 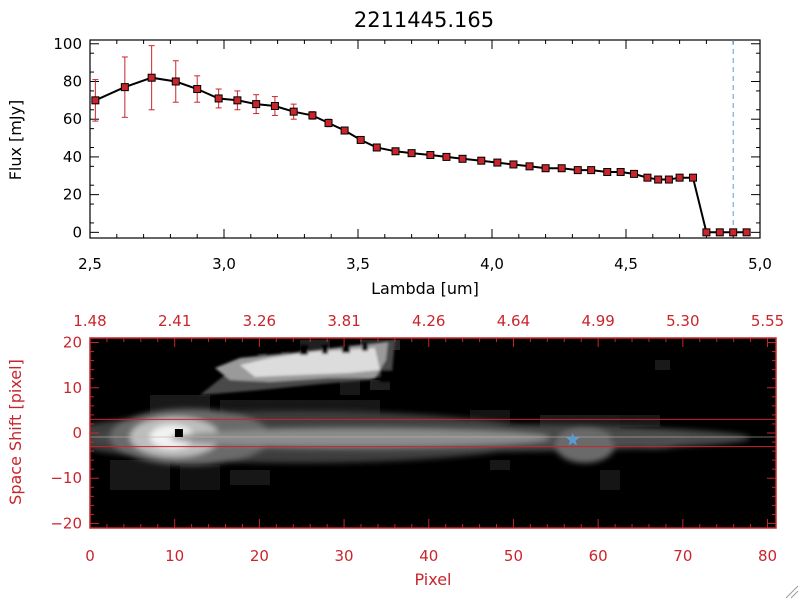 What do you see at coordinates (66, 523) in the screenshot?
I see `image-y-tick-label: −20` at bounding box center [66, 523].